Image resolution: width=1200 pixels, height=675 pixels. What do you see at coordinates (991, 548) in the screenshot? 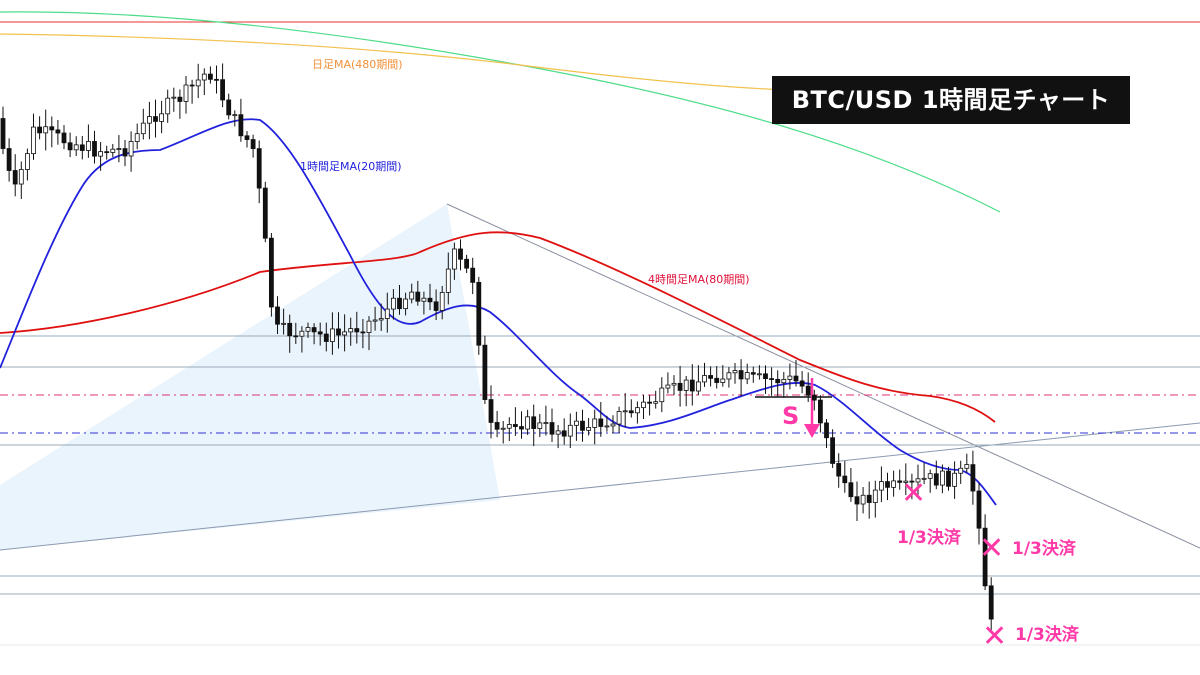
I see `exit-mark-2: ✕` at bounding box center [991, 548].